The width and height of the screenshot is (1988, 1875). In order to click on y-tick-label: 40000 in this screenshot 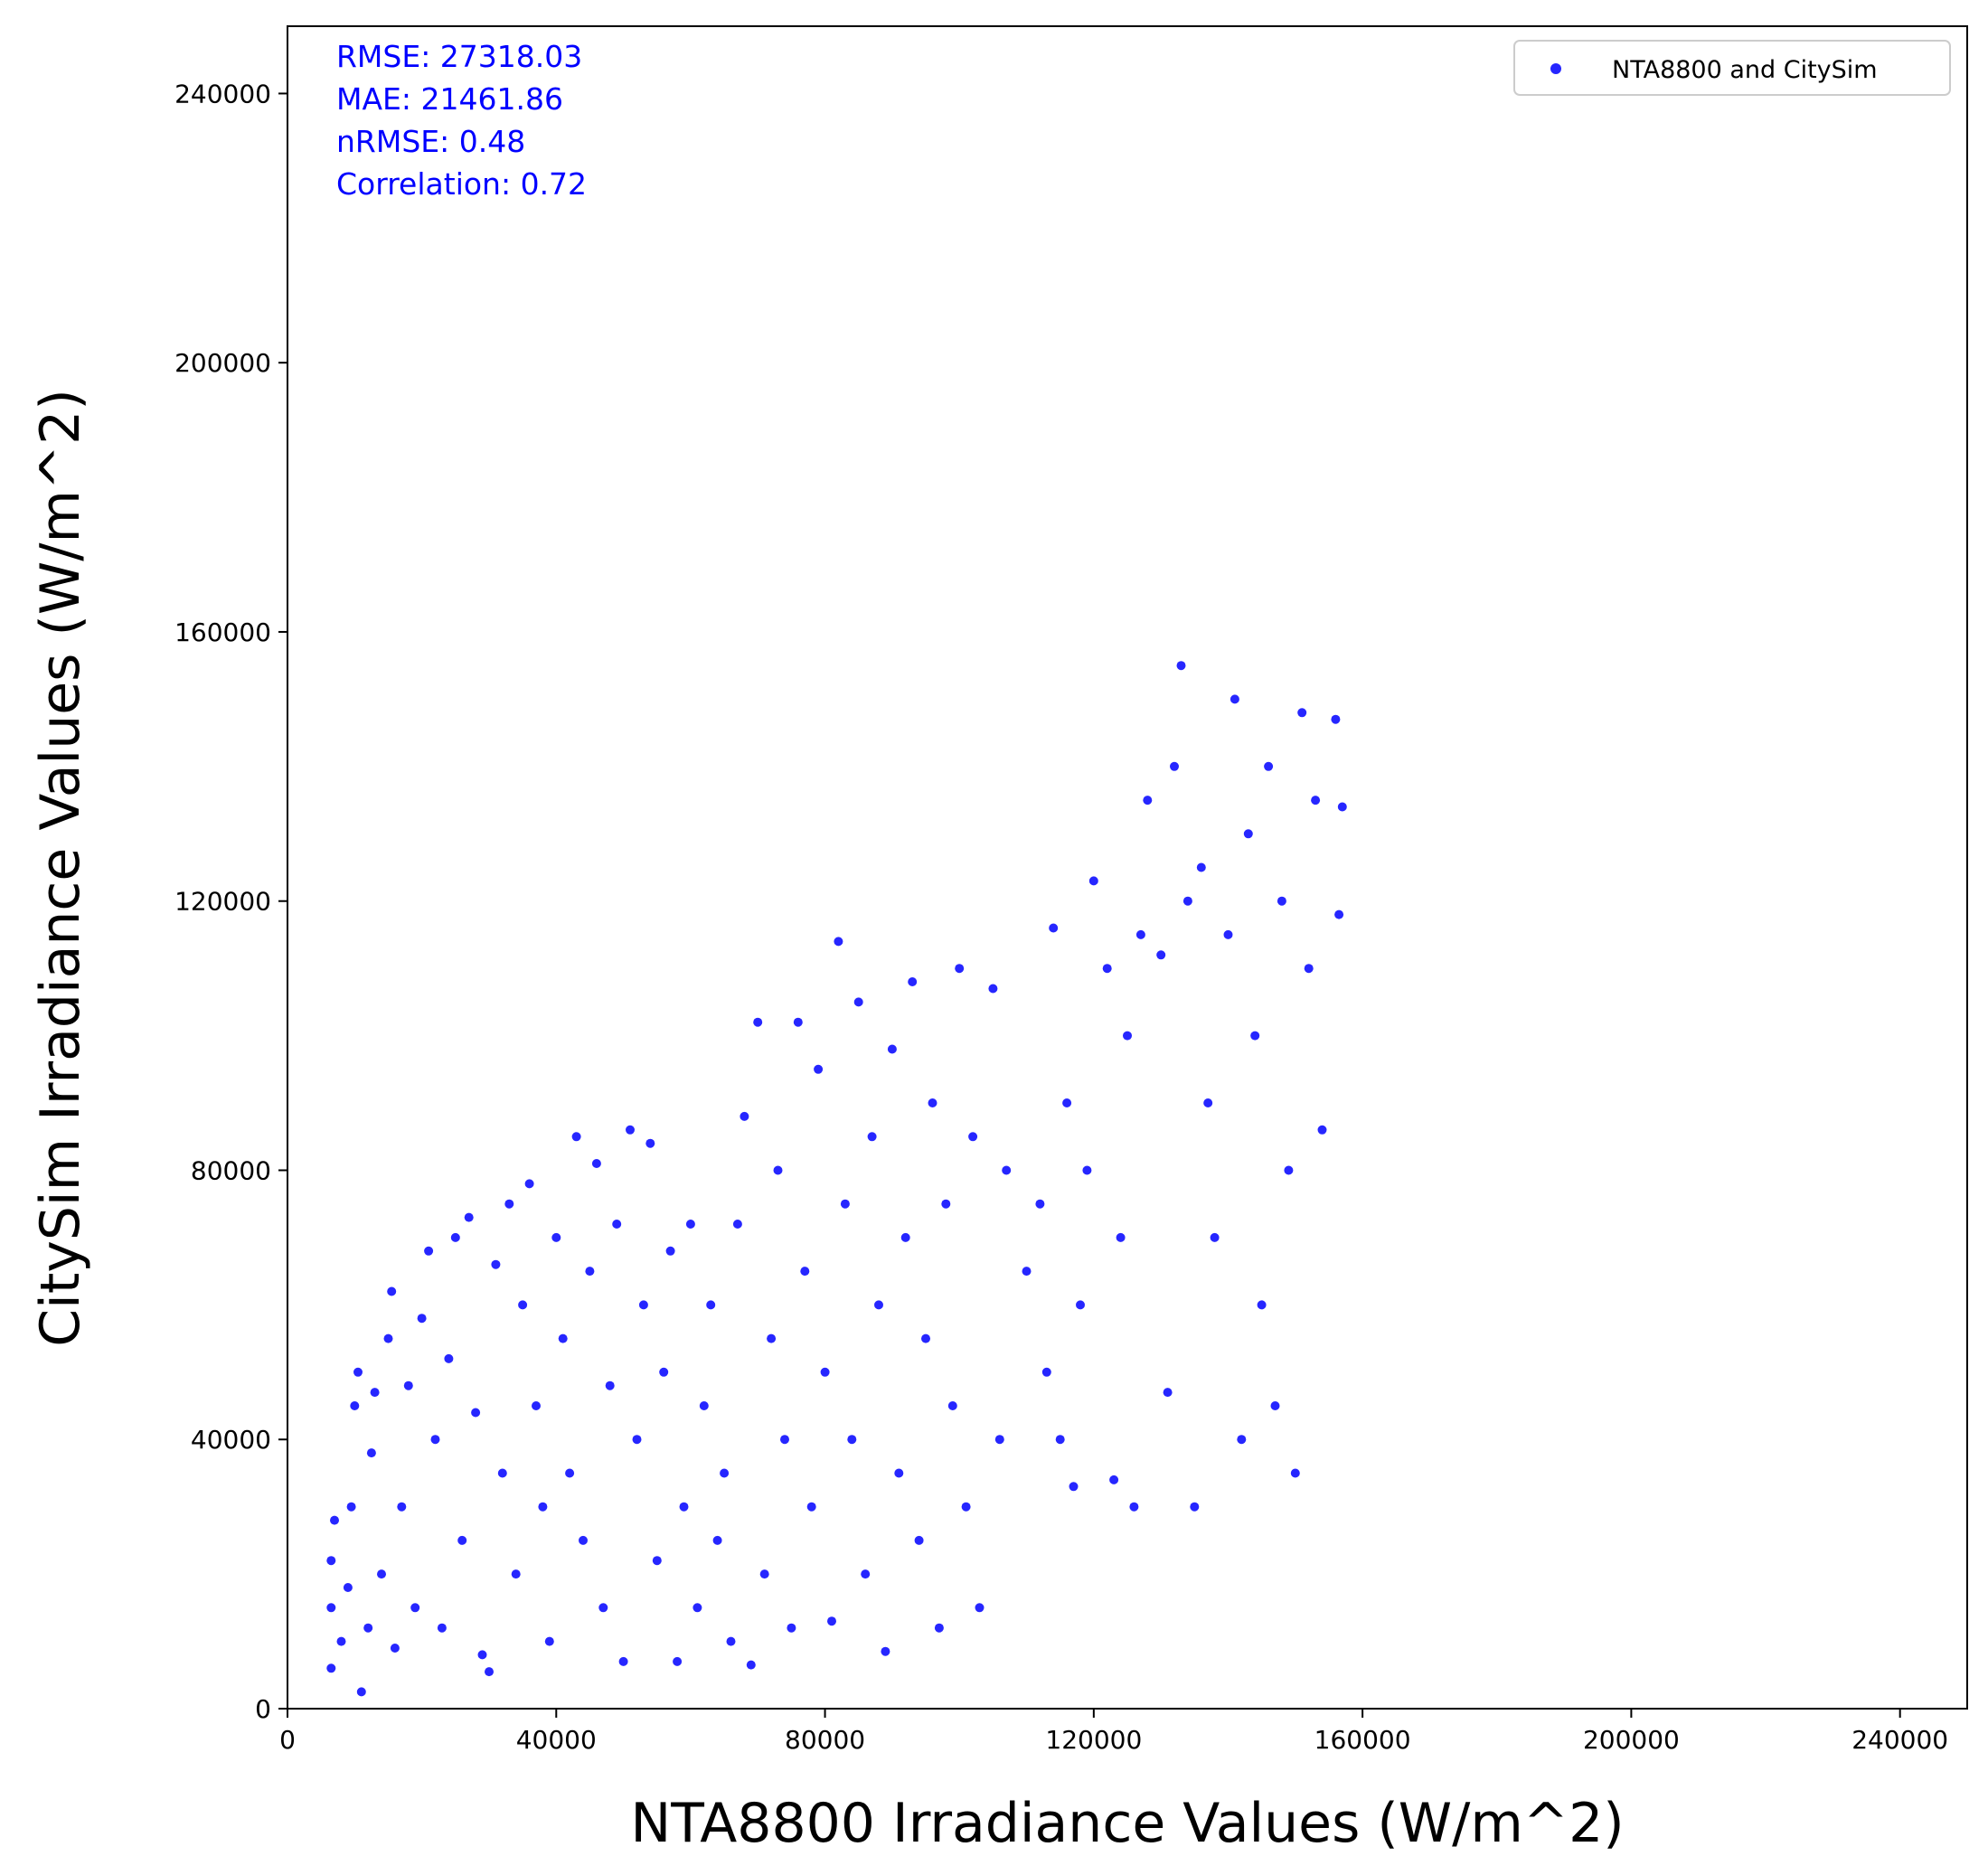, I will do `click(231, 1440)`.